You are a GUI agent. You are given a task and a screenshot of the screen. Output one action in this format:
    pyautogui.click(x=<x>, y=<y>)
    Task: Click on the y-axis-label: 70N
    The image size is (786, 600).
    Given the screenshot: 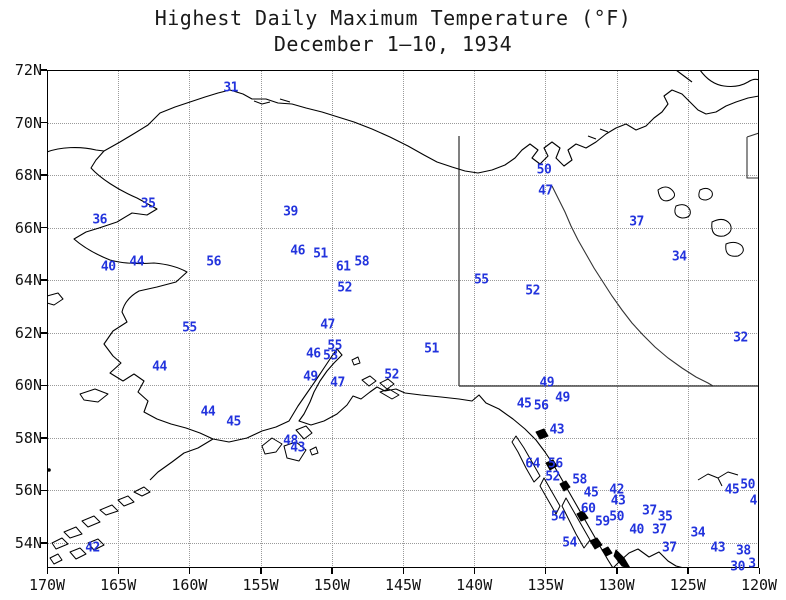 What is the action you would take?
    pyautogui.click(x=28, y=122)
    